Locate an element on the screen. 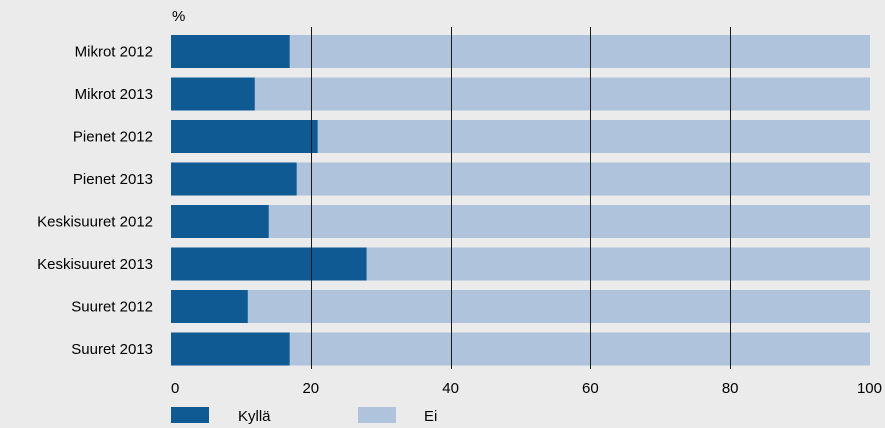  category-label: Suuret 2012 is located at coordinates (112, 307).